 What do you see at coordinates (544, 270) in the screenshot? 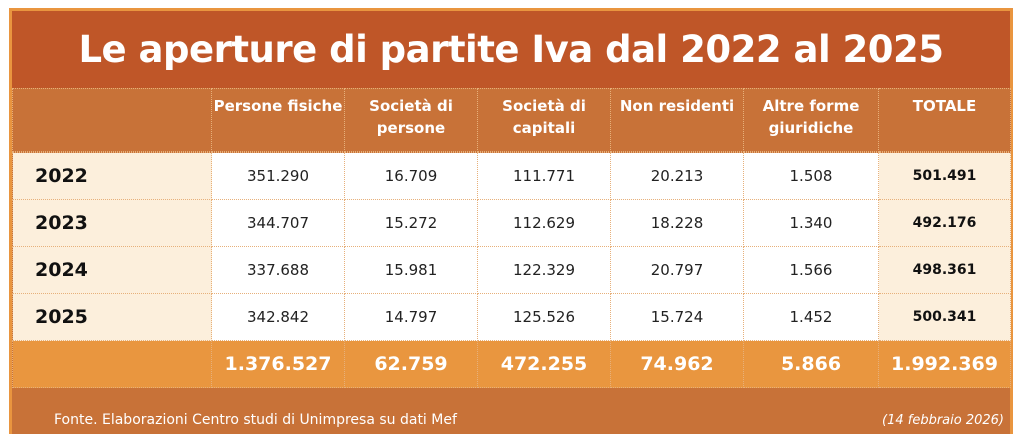
I see `value-cell: 122.329` at bounding box center [544, 270].